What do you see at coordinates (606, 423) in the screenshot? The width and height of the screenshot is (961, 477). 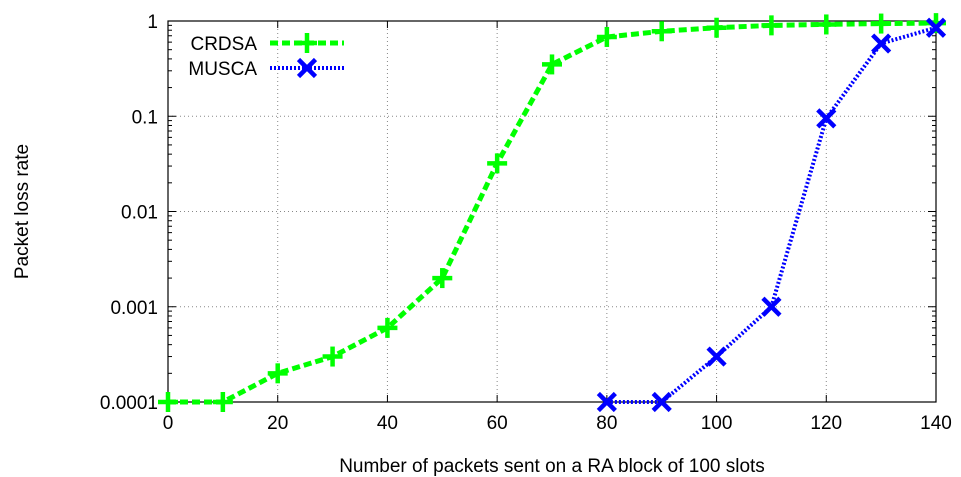 I see `x-tick-label: 80` at bounding box center [606, 423].